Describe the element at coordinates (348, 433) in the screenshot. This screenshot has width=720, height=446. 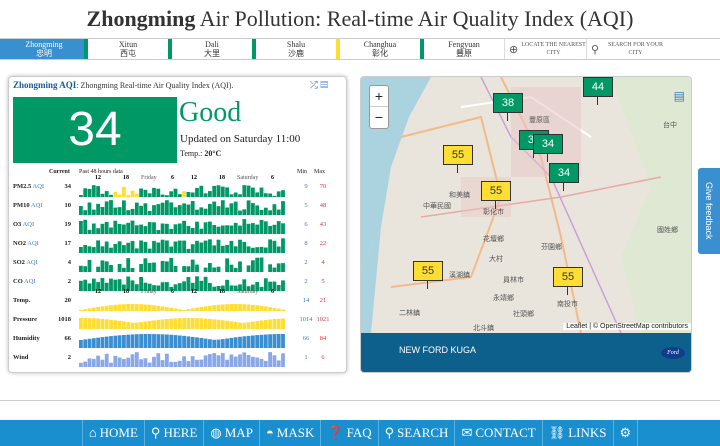
I see `nav-faq: ❓ FAQ` at that location.